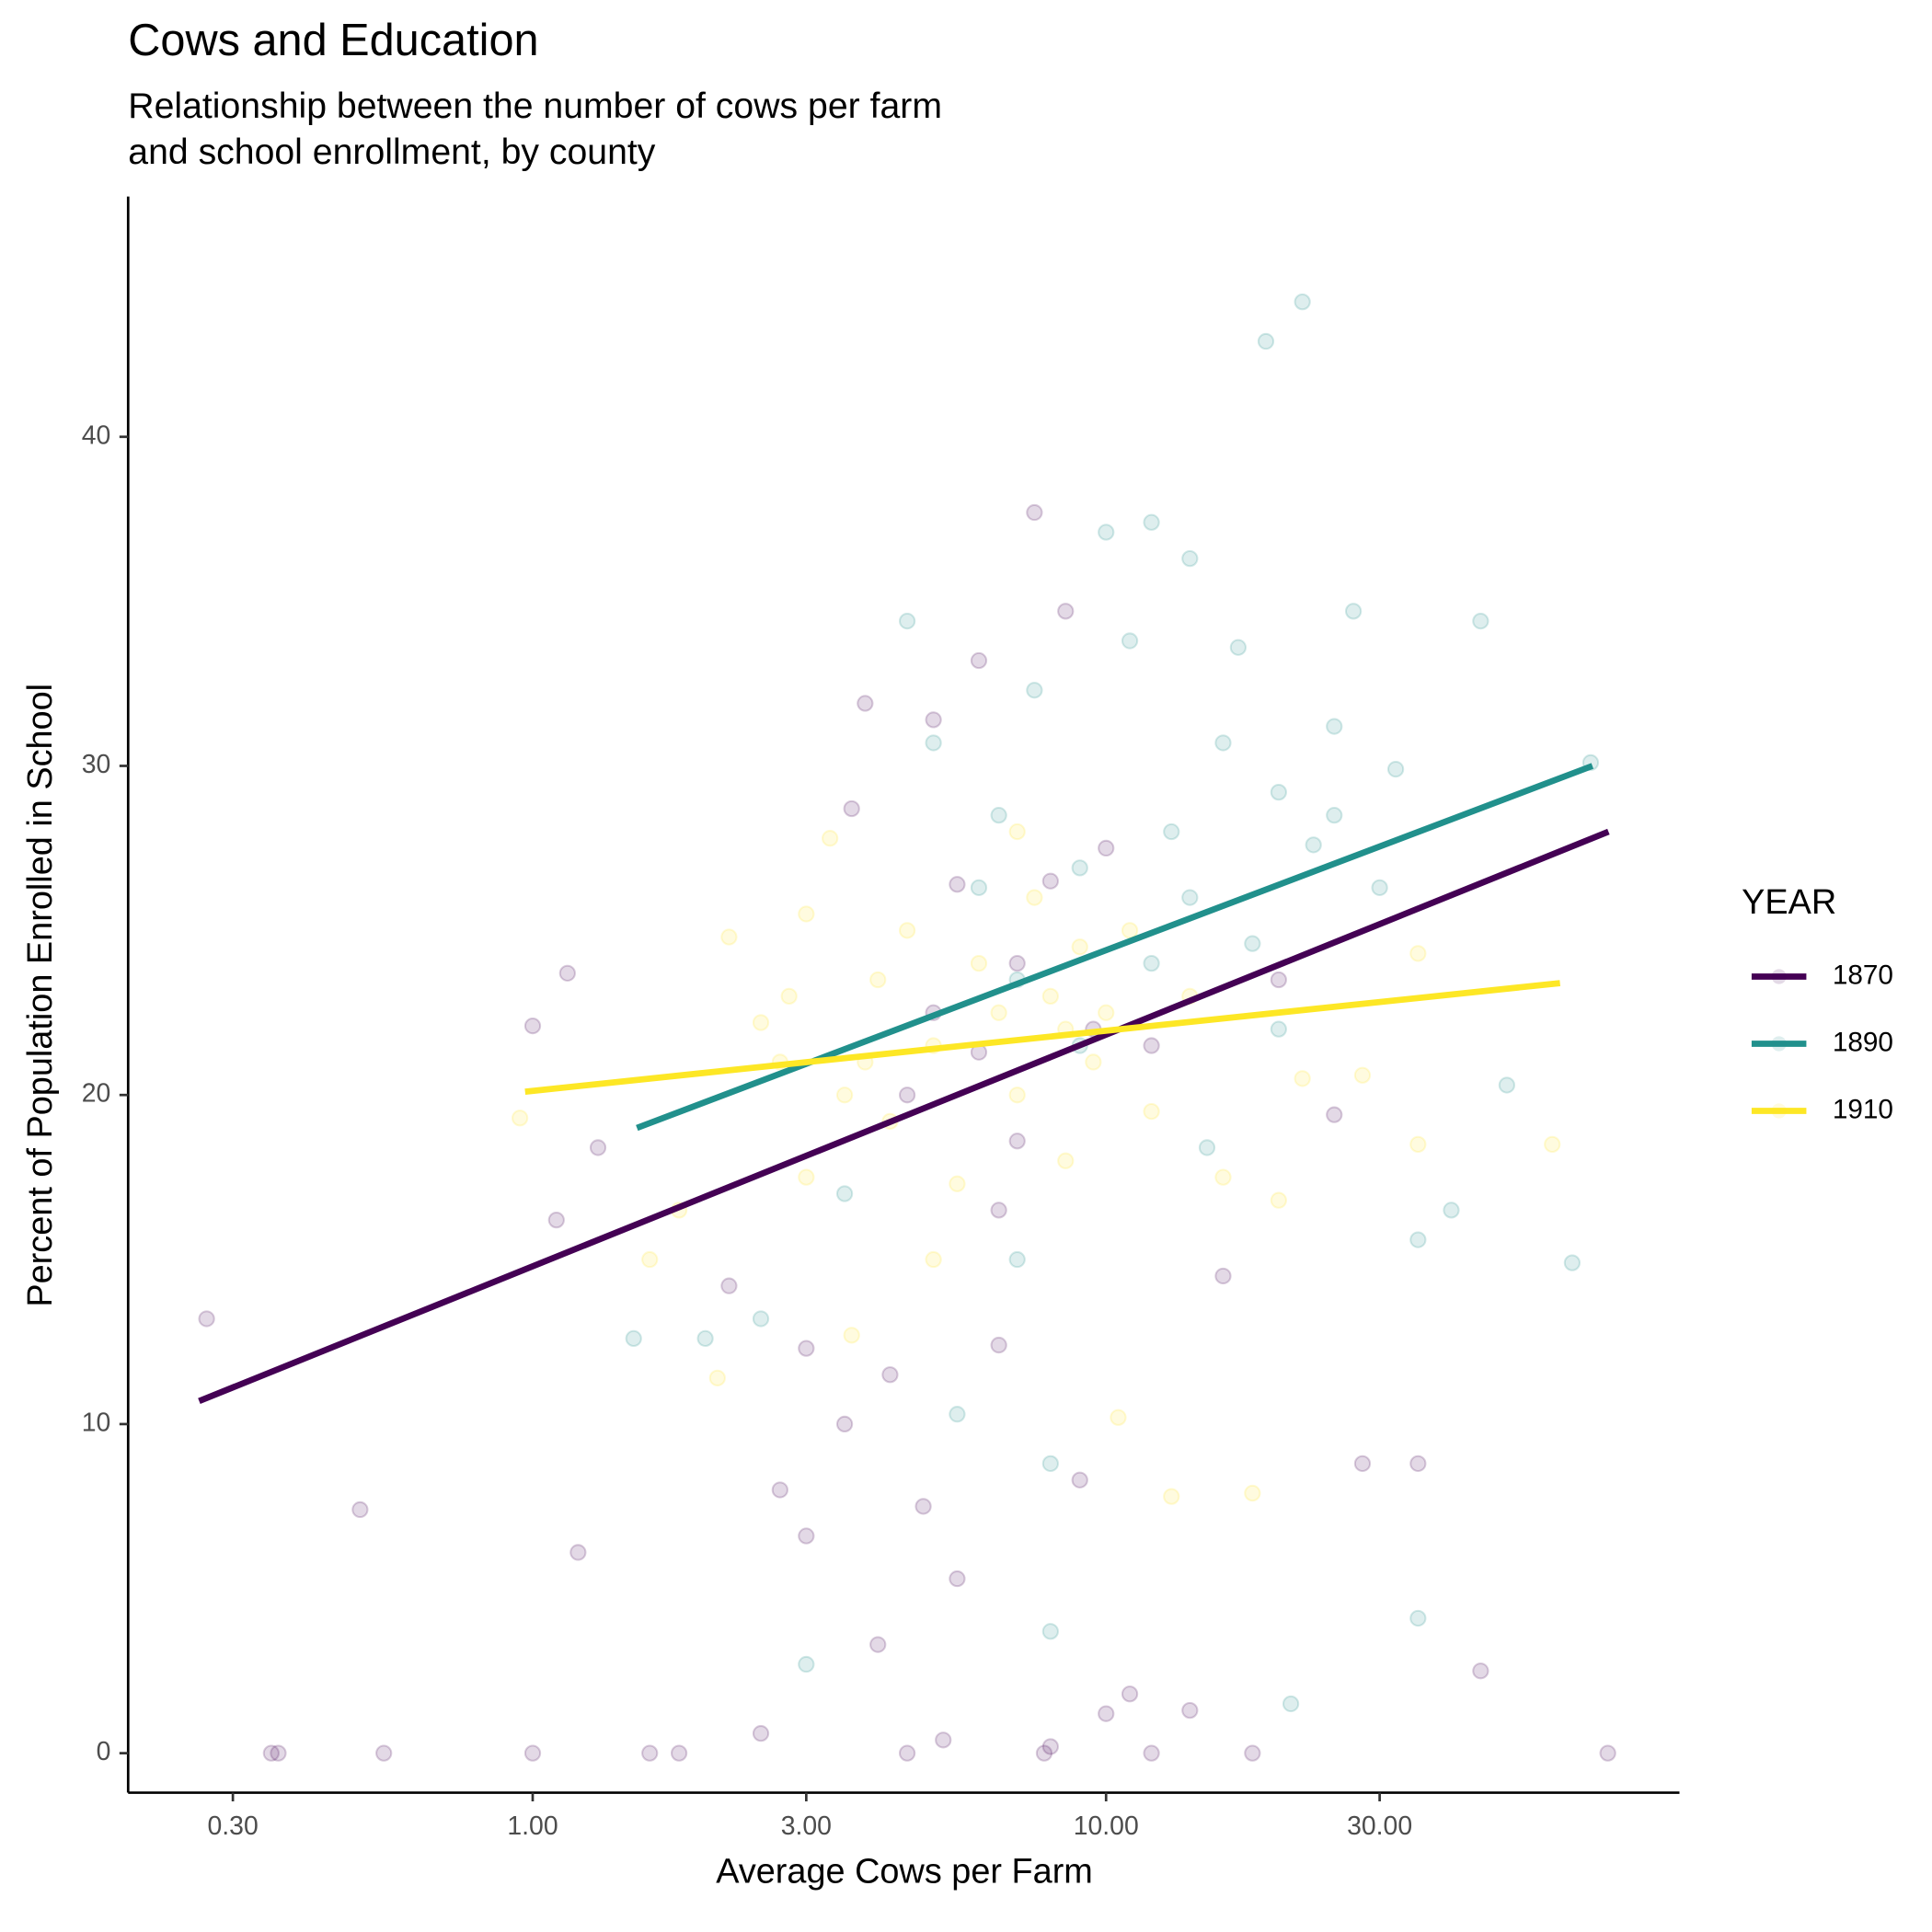  What do you see at coordinates (806, 1826) in the screenshot?
I see `x-tick-label: 3.00` at bounding box center [806, 1826].